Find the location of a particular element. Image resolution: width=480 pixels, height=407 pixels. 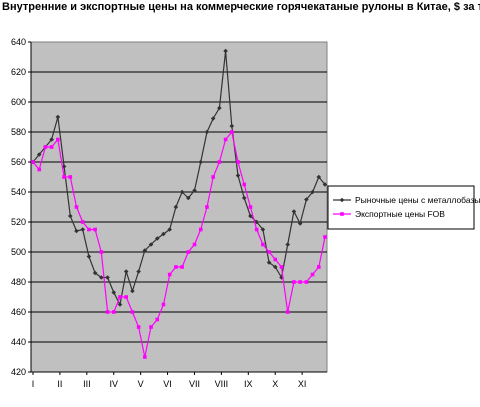

y-tick-label: 560 is located at coordinates (18, 162).